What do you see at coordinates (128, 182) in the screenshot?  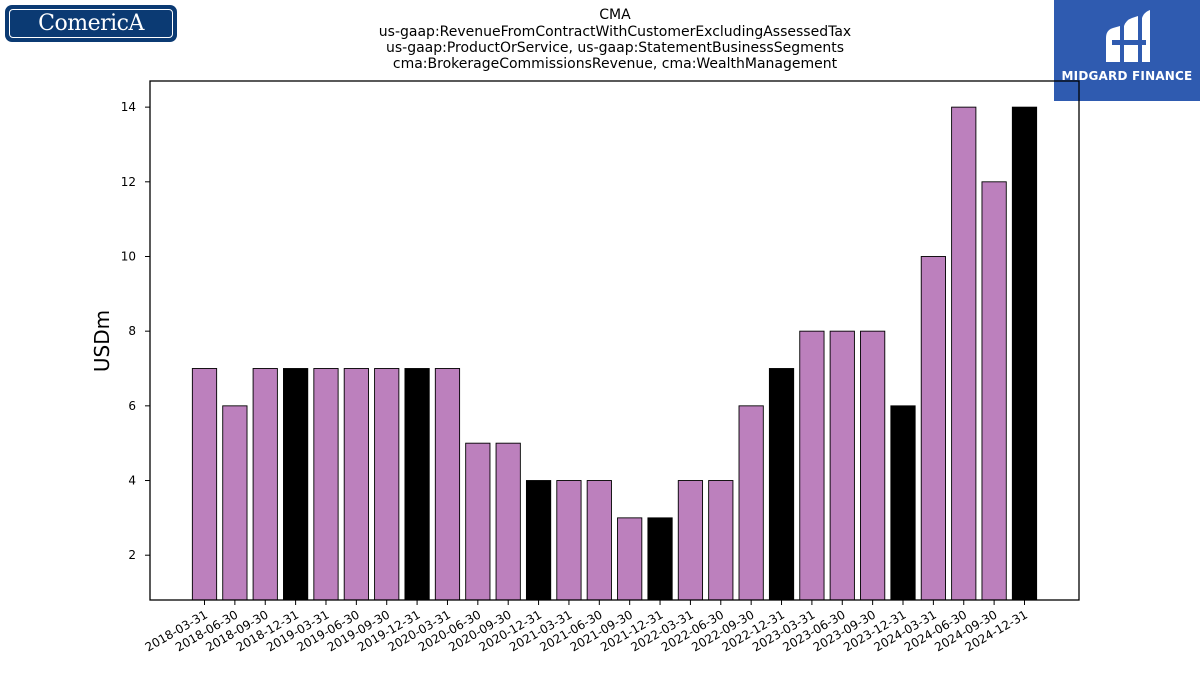 I see `y-tick-label: 12` at bounding box center [128, 182].